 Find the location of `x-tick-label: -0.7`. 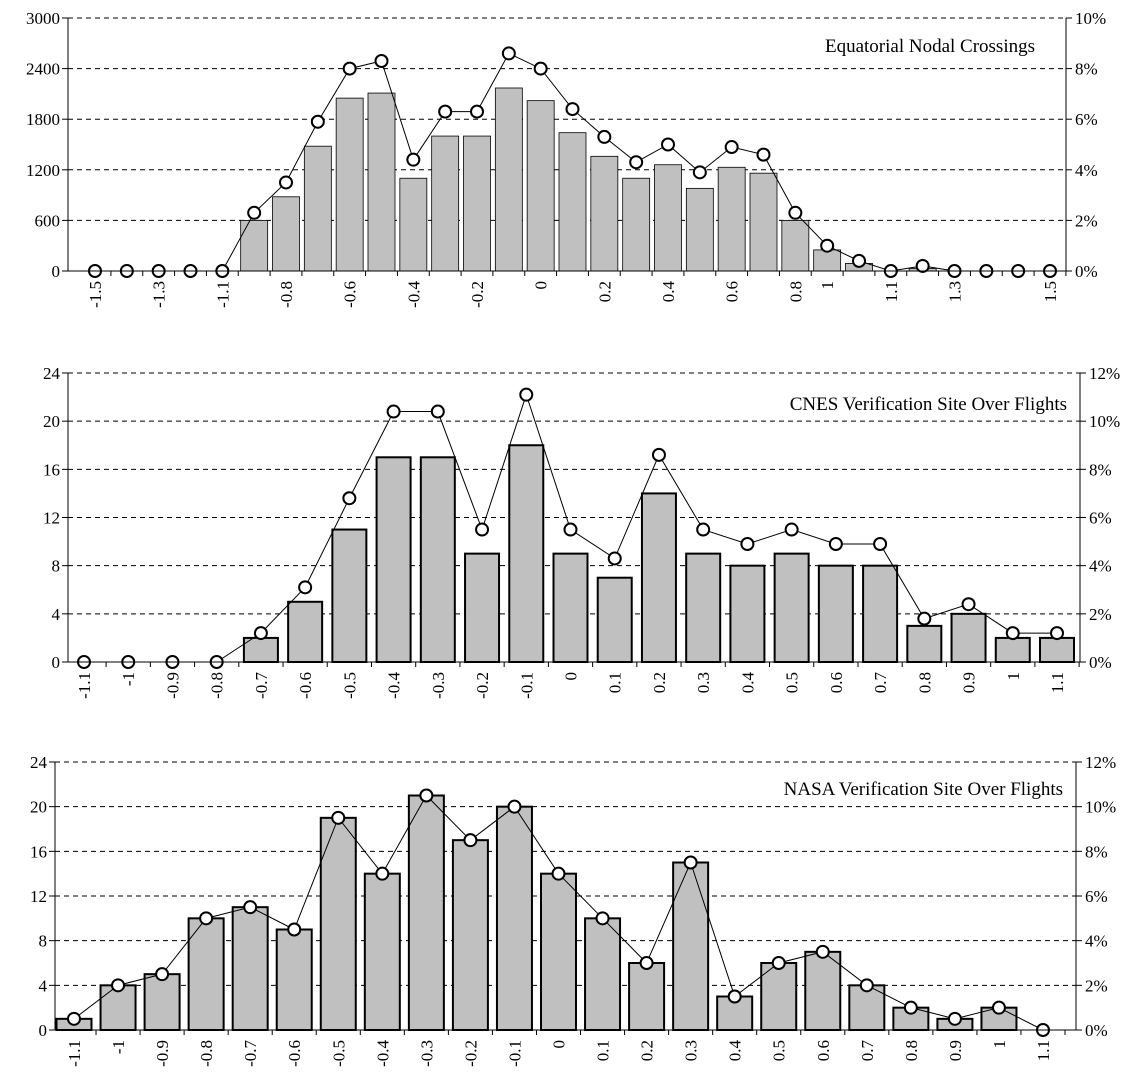

x-tick-label: -0.7 is located at coordinates (261, 685).